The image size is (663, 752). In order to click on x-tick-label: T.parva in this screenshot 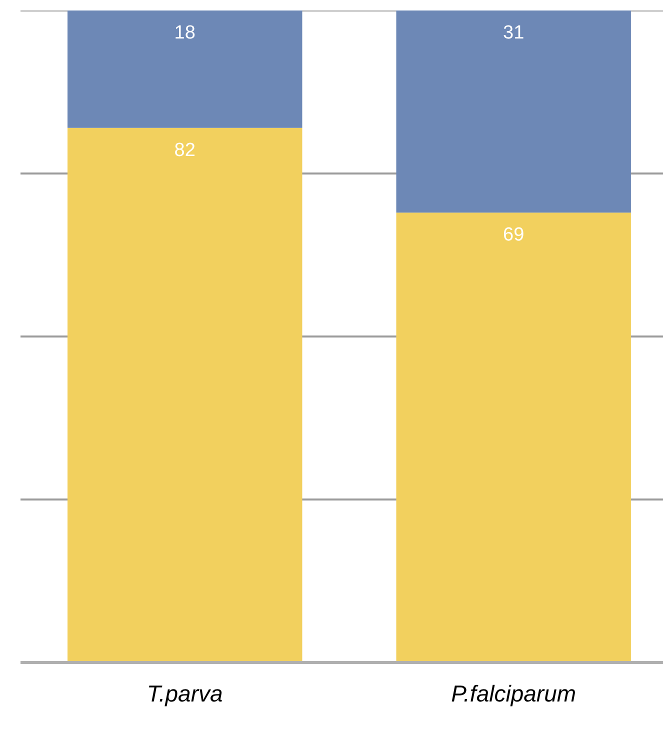, I will do `click(184, 693)`.